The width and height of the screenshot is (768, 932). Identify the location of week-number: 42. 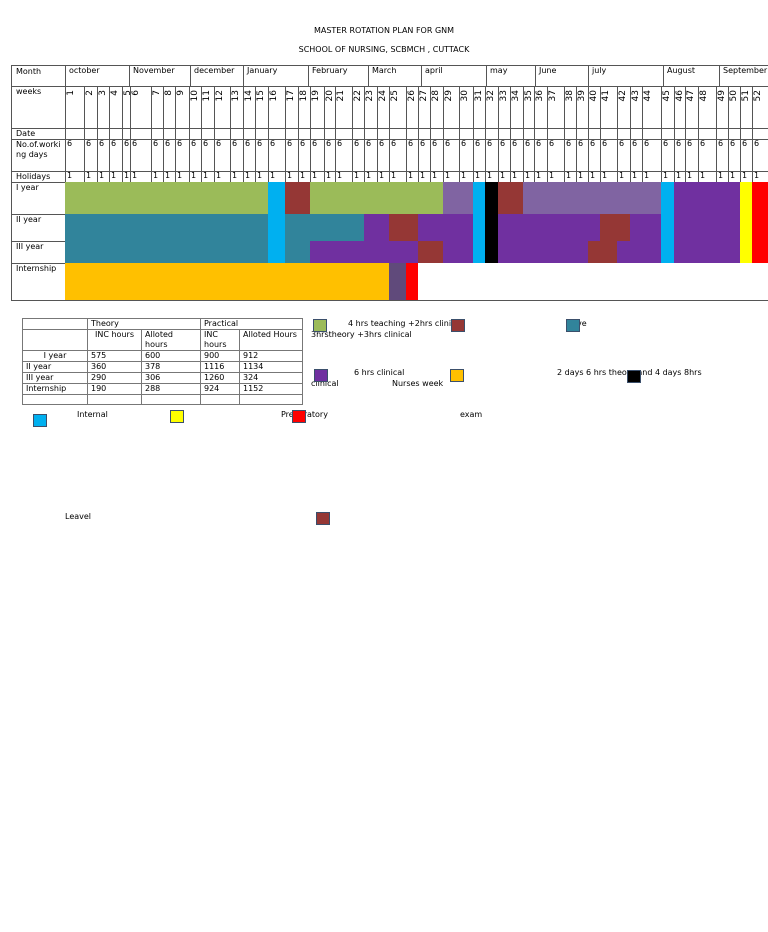
(623, 96).